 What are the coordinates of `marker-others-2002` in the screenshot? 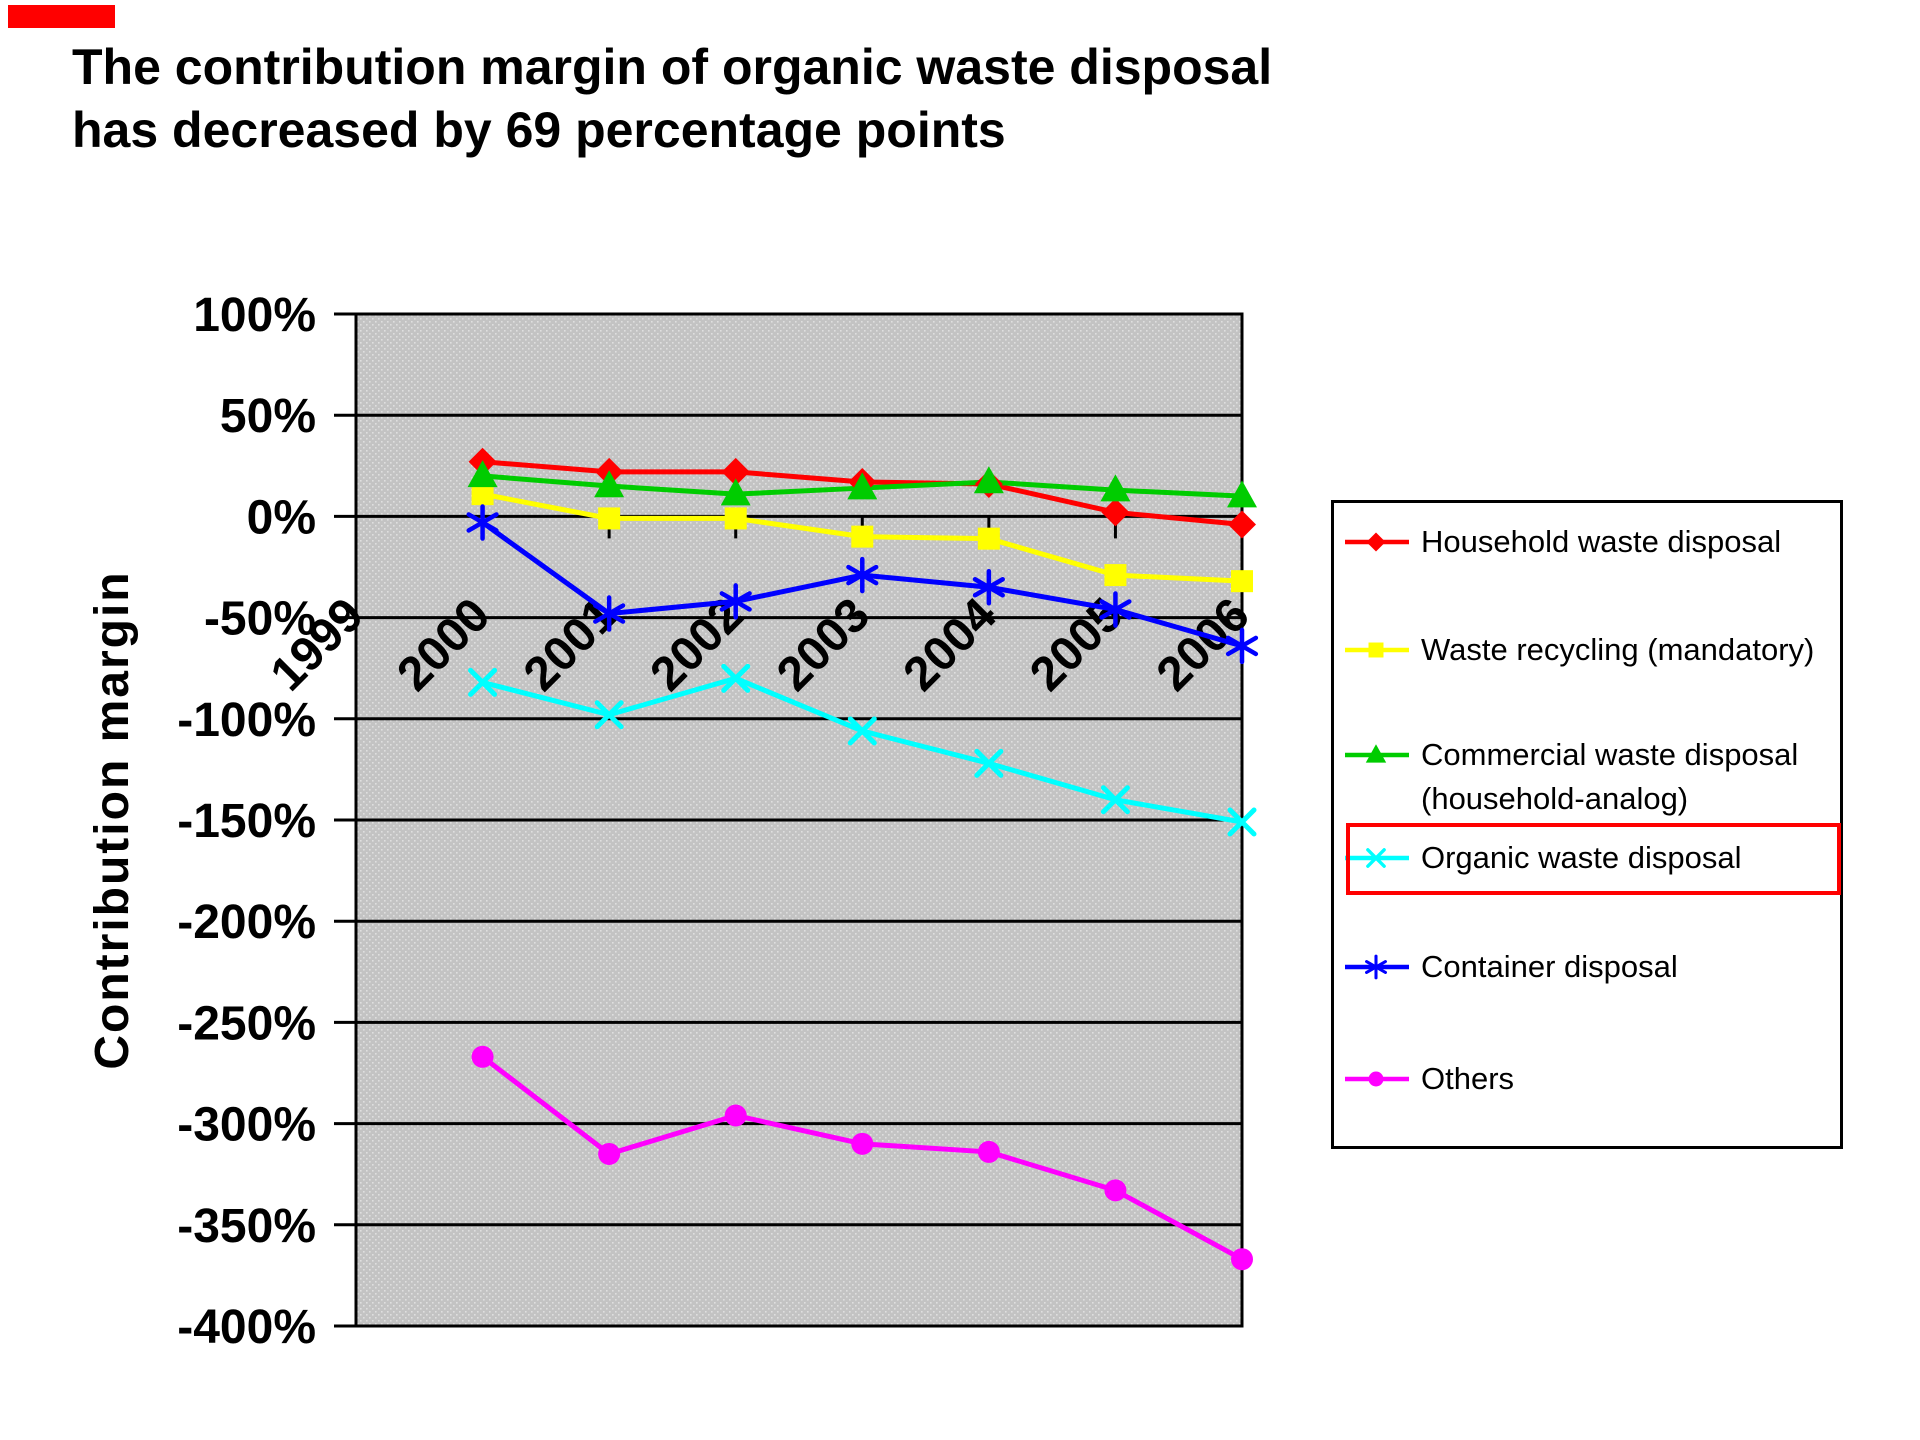 It's located at (735, 1115).